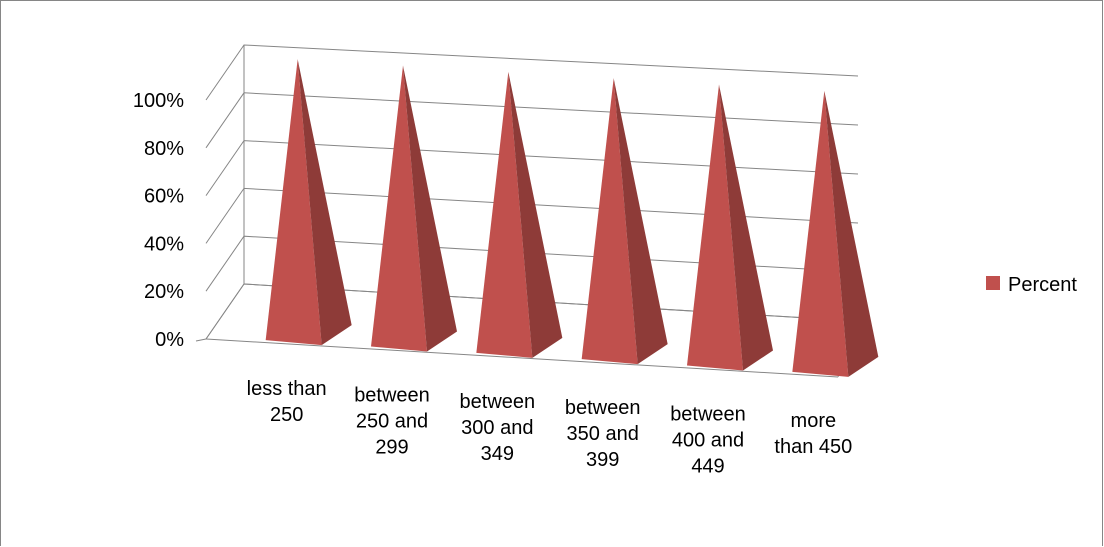  Describe the element at coordinates (287, 402) in the screenshot. I see `x-category-label: less than 250` at that location.